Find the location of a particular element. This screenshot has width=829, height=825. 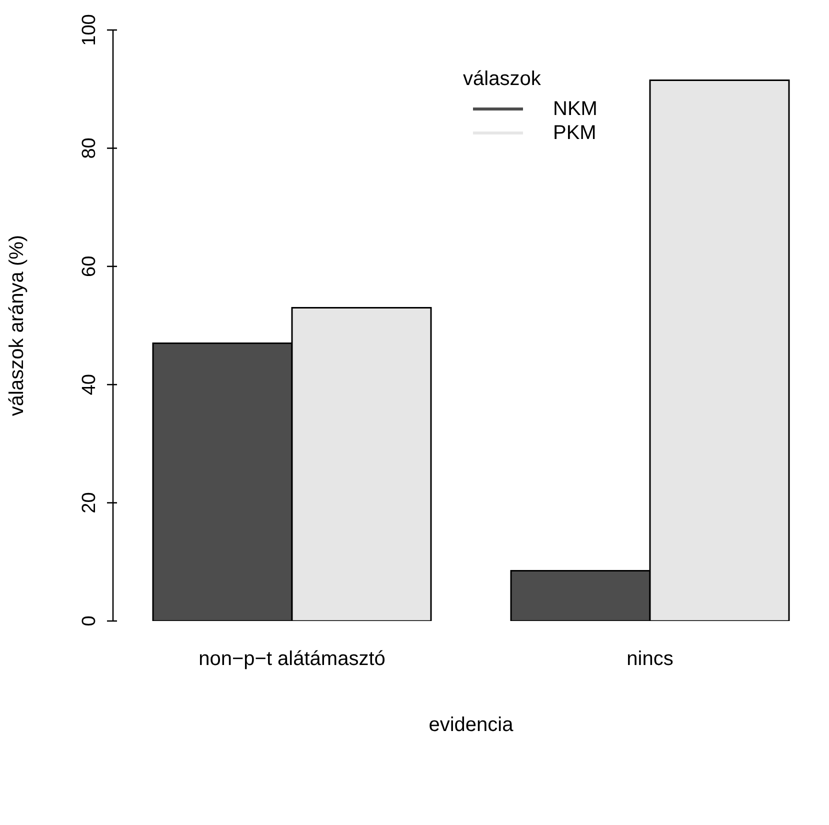

x-tick-label: nincs is located at coordinates (650, 659).